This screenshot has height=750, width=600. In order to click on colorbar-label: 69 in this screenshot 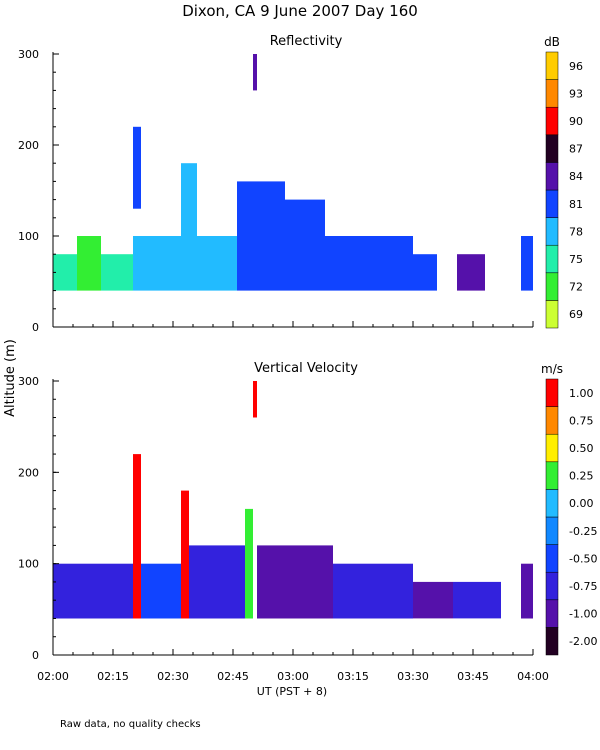, I will do `click(576, 314)`.